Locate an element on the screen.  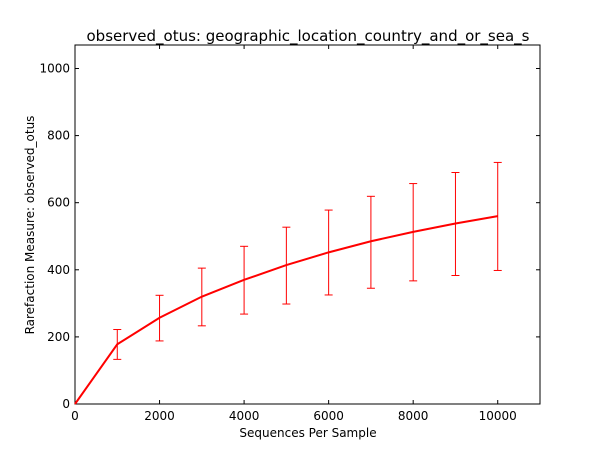
y-tick-label: 600 is located at coordinates (58, 203).